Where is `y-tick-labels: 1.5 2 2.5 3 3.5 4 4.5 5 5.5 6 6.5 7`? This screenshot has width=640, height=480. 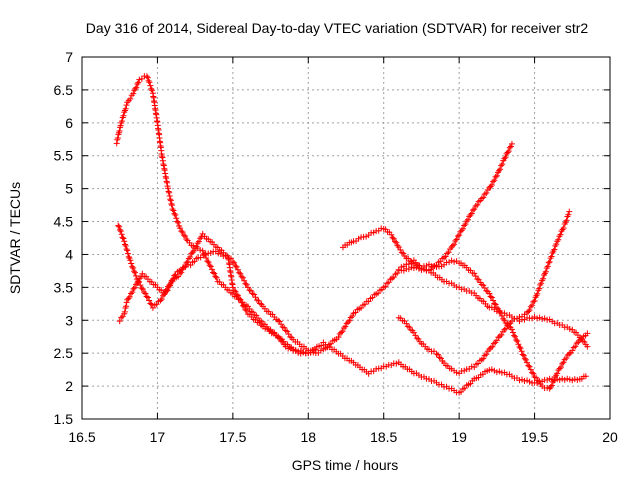 y-tick-labels: 1.5 2 2.5 3 3.5 4 4.5 5 5.5 6 6.5 7 is located at coordinates (64, 238).